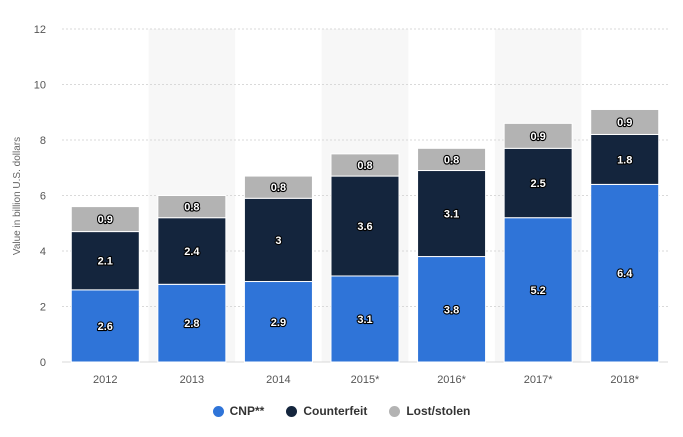  Describe the element at coordinates (105, 380) in the screenshot. I see `x-tick-label: 2012` at that location.